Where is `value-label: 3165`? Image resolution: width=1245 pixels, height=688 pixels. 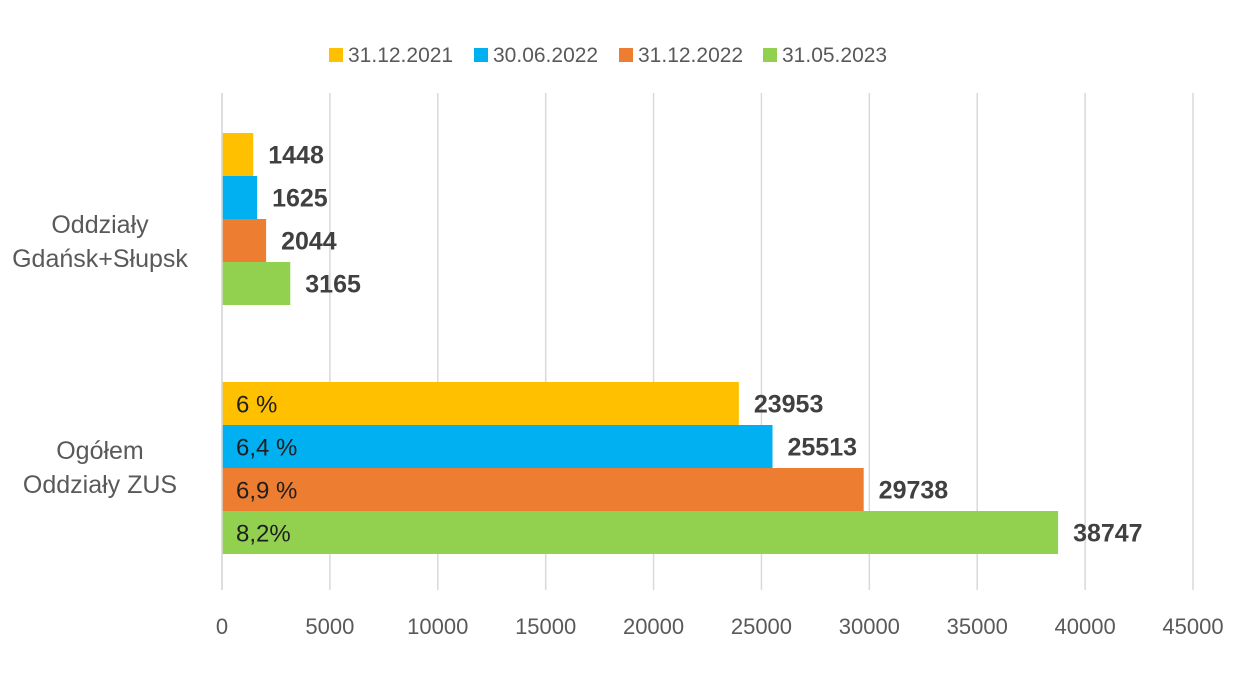
value-label: 3165 is located at coordinates (333, 285).